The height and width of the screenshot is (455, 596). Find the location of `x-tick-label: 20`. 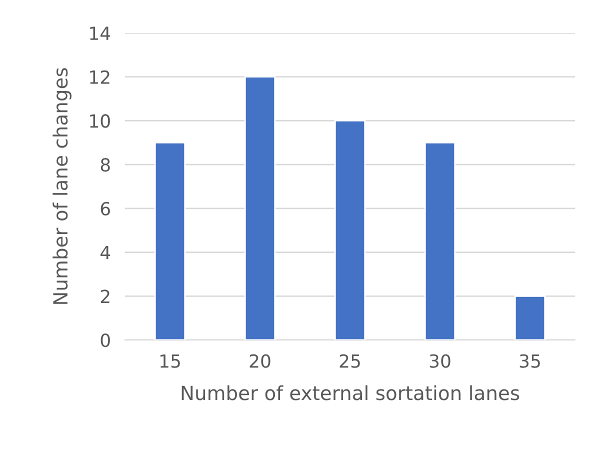

x-tick-label: 20 is located at coordinates (260, 361).